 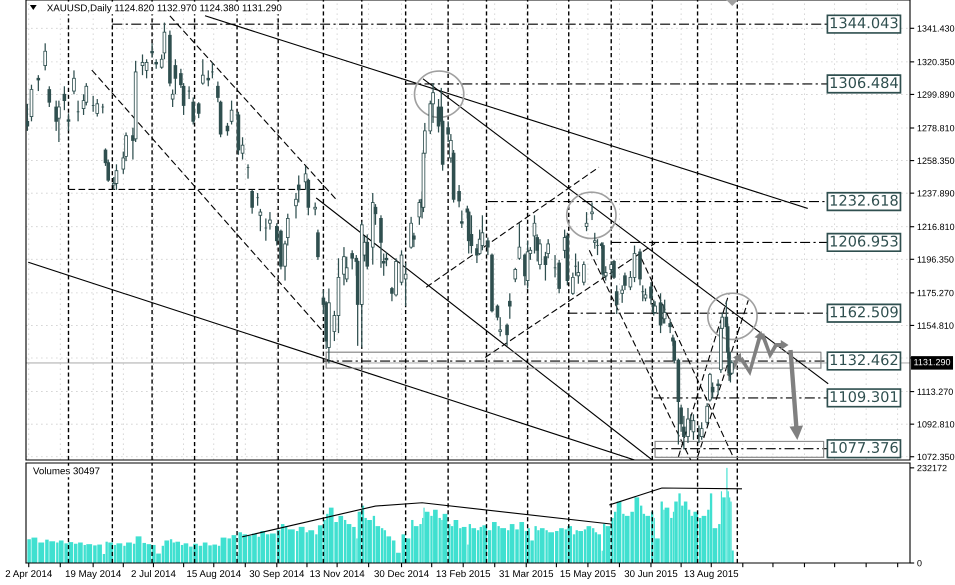 I want to click on y-tick-label: 1258.350, so click(x=936, y=161).